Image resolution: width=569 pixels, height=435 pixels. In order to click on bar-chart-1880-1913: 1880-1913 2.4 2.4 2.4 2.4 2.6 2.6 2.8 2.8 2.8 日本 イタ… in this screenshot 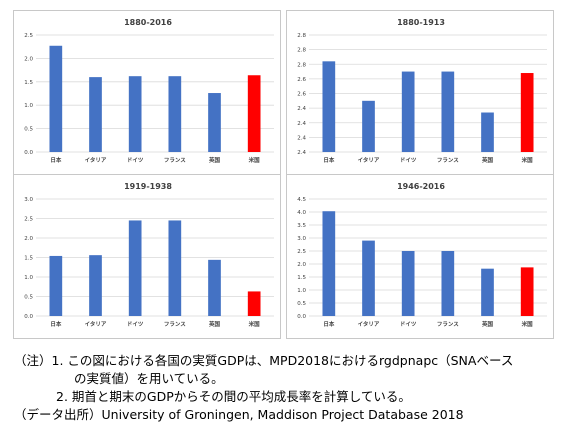, I will do `click(422, 91)`.